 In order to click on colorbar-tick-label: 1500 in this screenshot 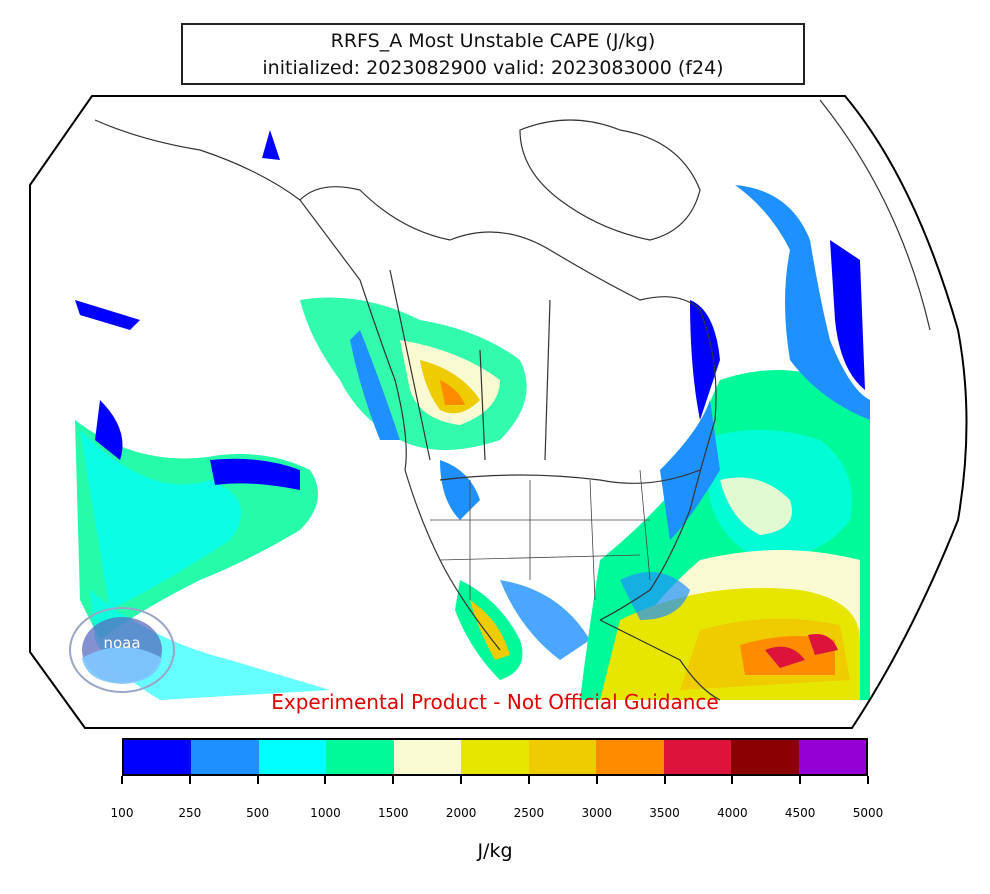, I will do `click(393, 813)`.